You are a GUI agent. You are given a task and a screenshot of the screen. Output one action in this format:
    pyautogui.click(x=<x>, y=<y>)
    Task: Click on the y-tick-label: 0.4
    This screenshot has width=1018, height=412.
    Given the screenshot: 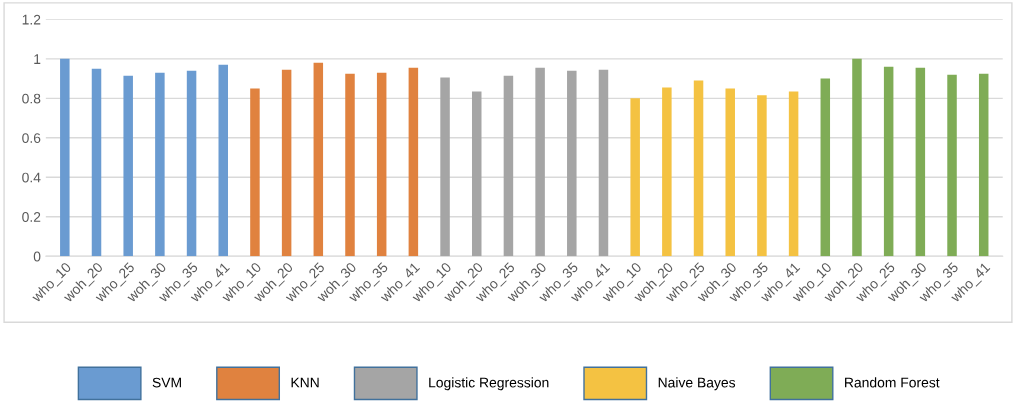 What is the action you would take?
    pyautogui.click(x=31, y=177)
    